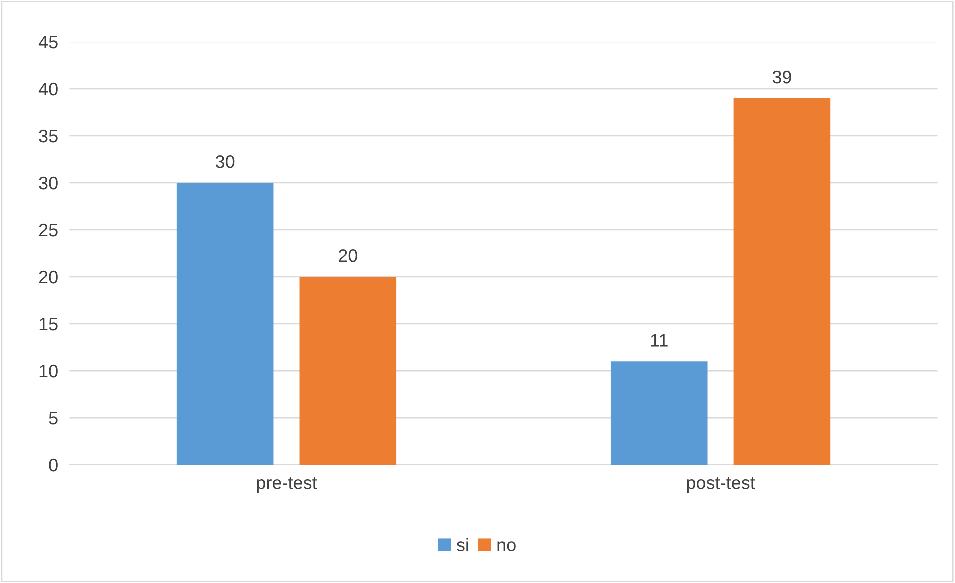 The height and width of the screenshot is (583, 955). Describe the element at coordinates (53, 418) in the screenshot. I see `y-tick-label: 5` at that location.